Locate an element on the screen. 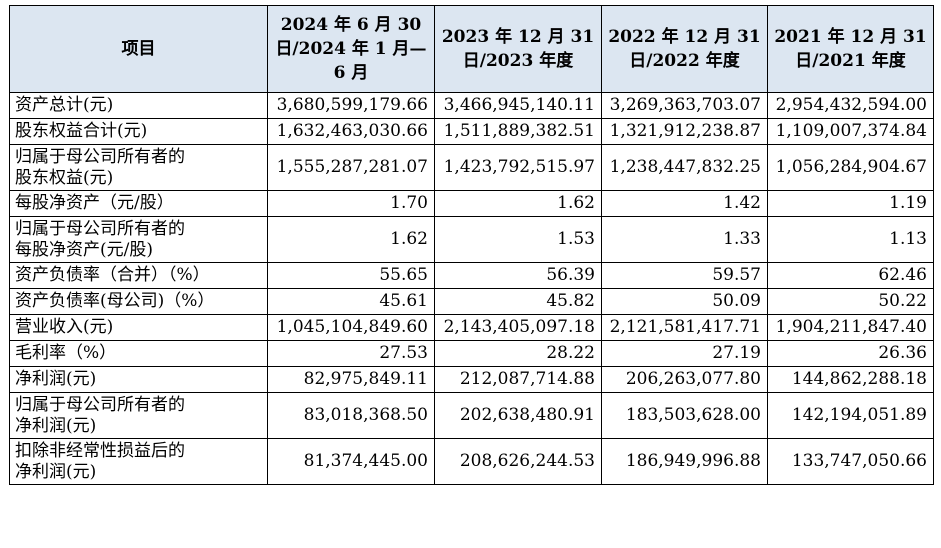  header-period-2023: 2023 年 12 月 31 日/2023 年度 is located at coordinates (518, 49).